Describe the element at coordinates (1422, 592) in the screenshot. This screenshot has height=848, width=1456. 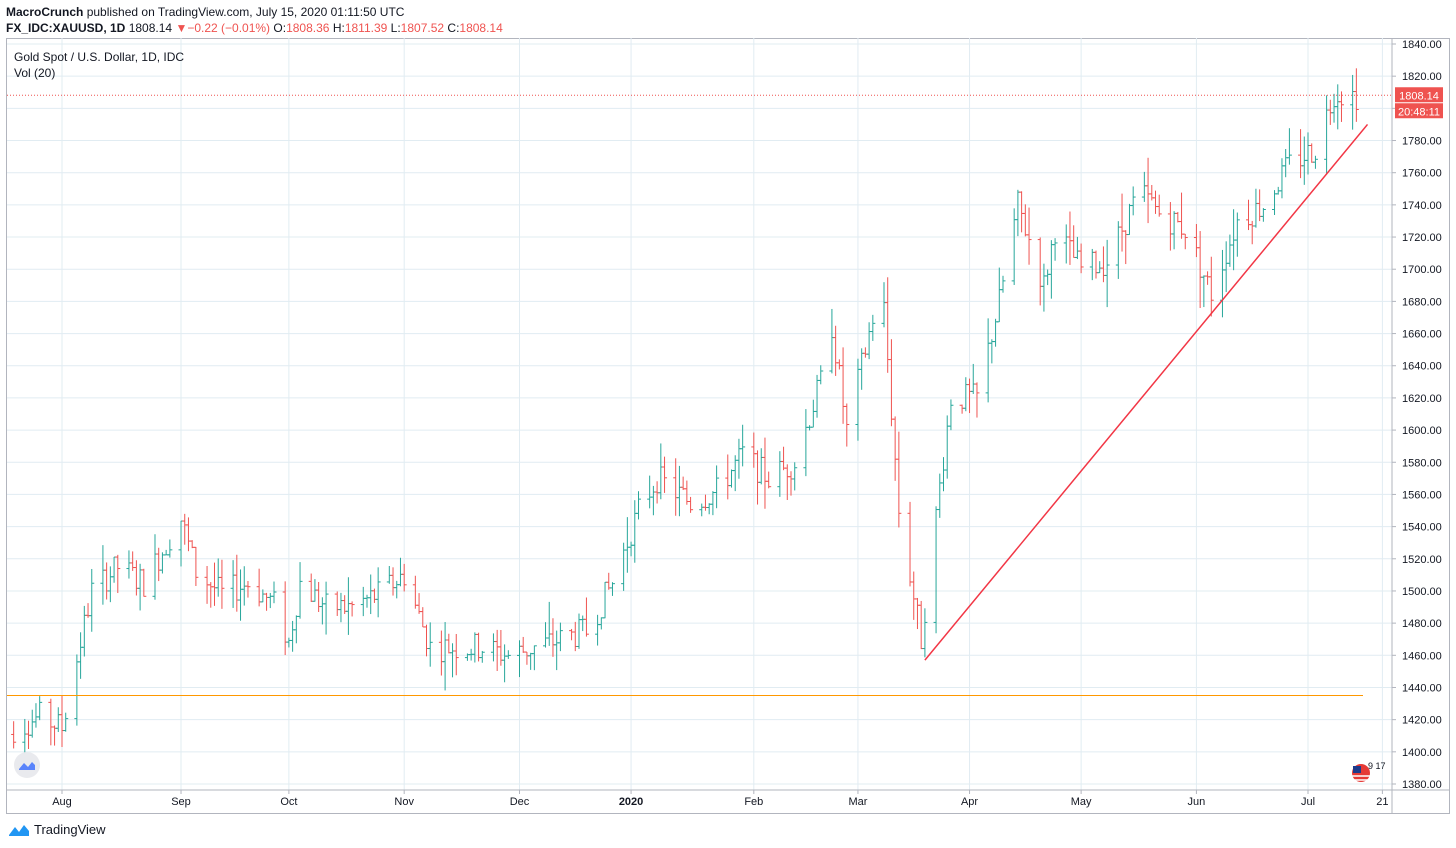
I see `y-tick-label: 1500.00` at that location.